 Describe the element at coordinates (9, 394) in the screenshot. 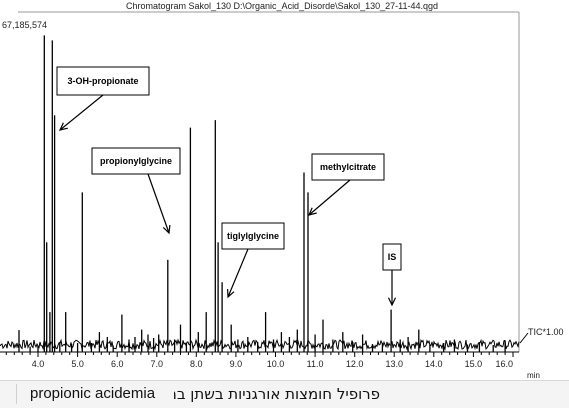

I see `caption-cell-divider` at that location.